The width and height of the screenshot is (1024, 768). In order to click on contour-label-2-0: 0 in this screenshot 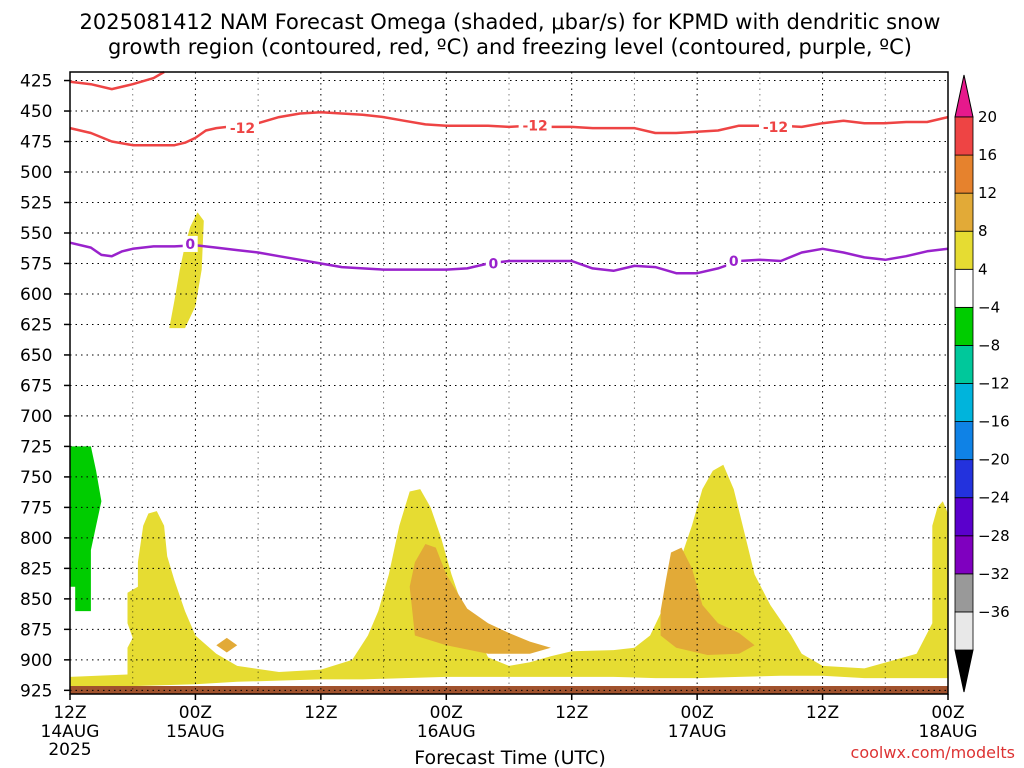, I will do `click(190, 245)`.